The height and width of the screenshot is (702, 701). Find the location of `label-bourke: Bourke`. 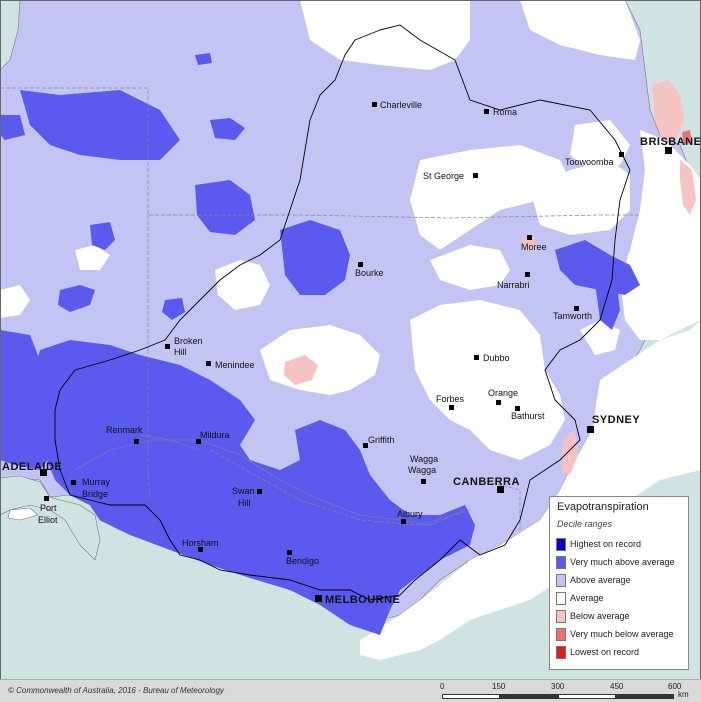

label-bourke: Bourke is located at coordinates (369, 273).